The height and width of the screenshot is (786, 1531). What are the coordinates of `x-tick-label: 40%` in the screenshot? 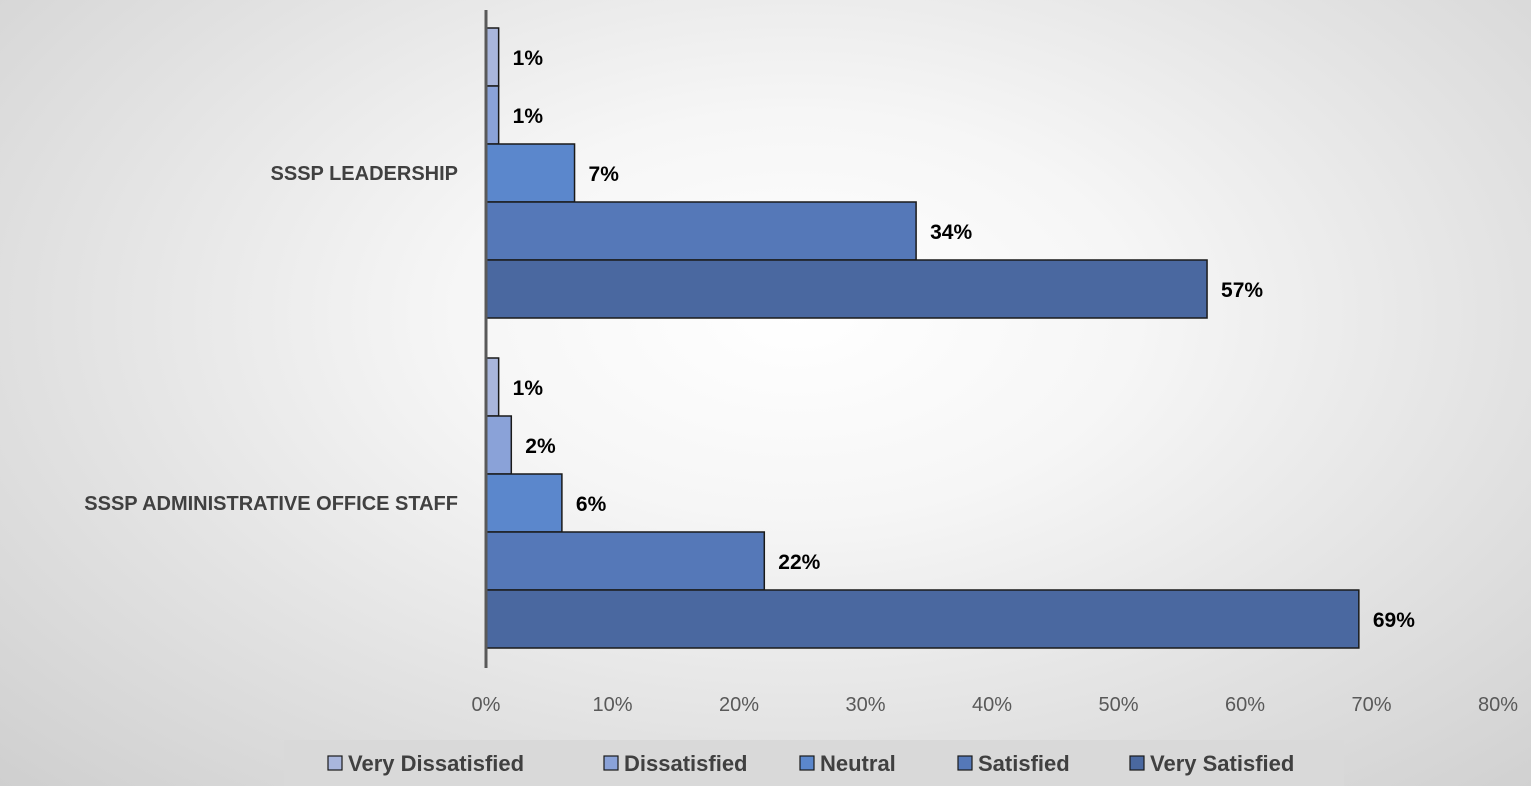 It's located at (992, 705).